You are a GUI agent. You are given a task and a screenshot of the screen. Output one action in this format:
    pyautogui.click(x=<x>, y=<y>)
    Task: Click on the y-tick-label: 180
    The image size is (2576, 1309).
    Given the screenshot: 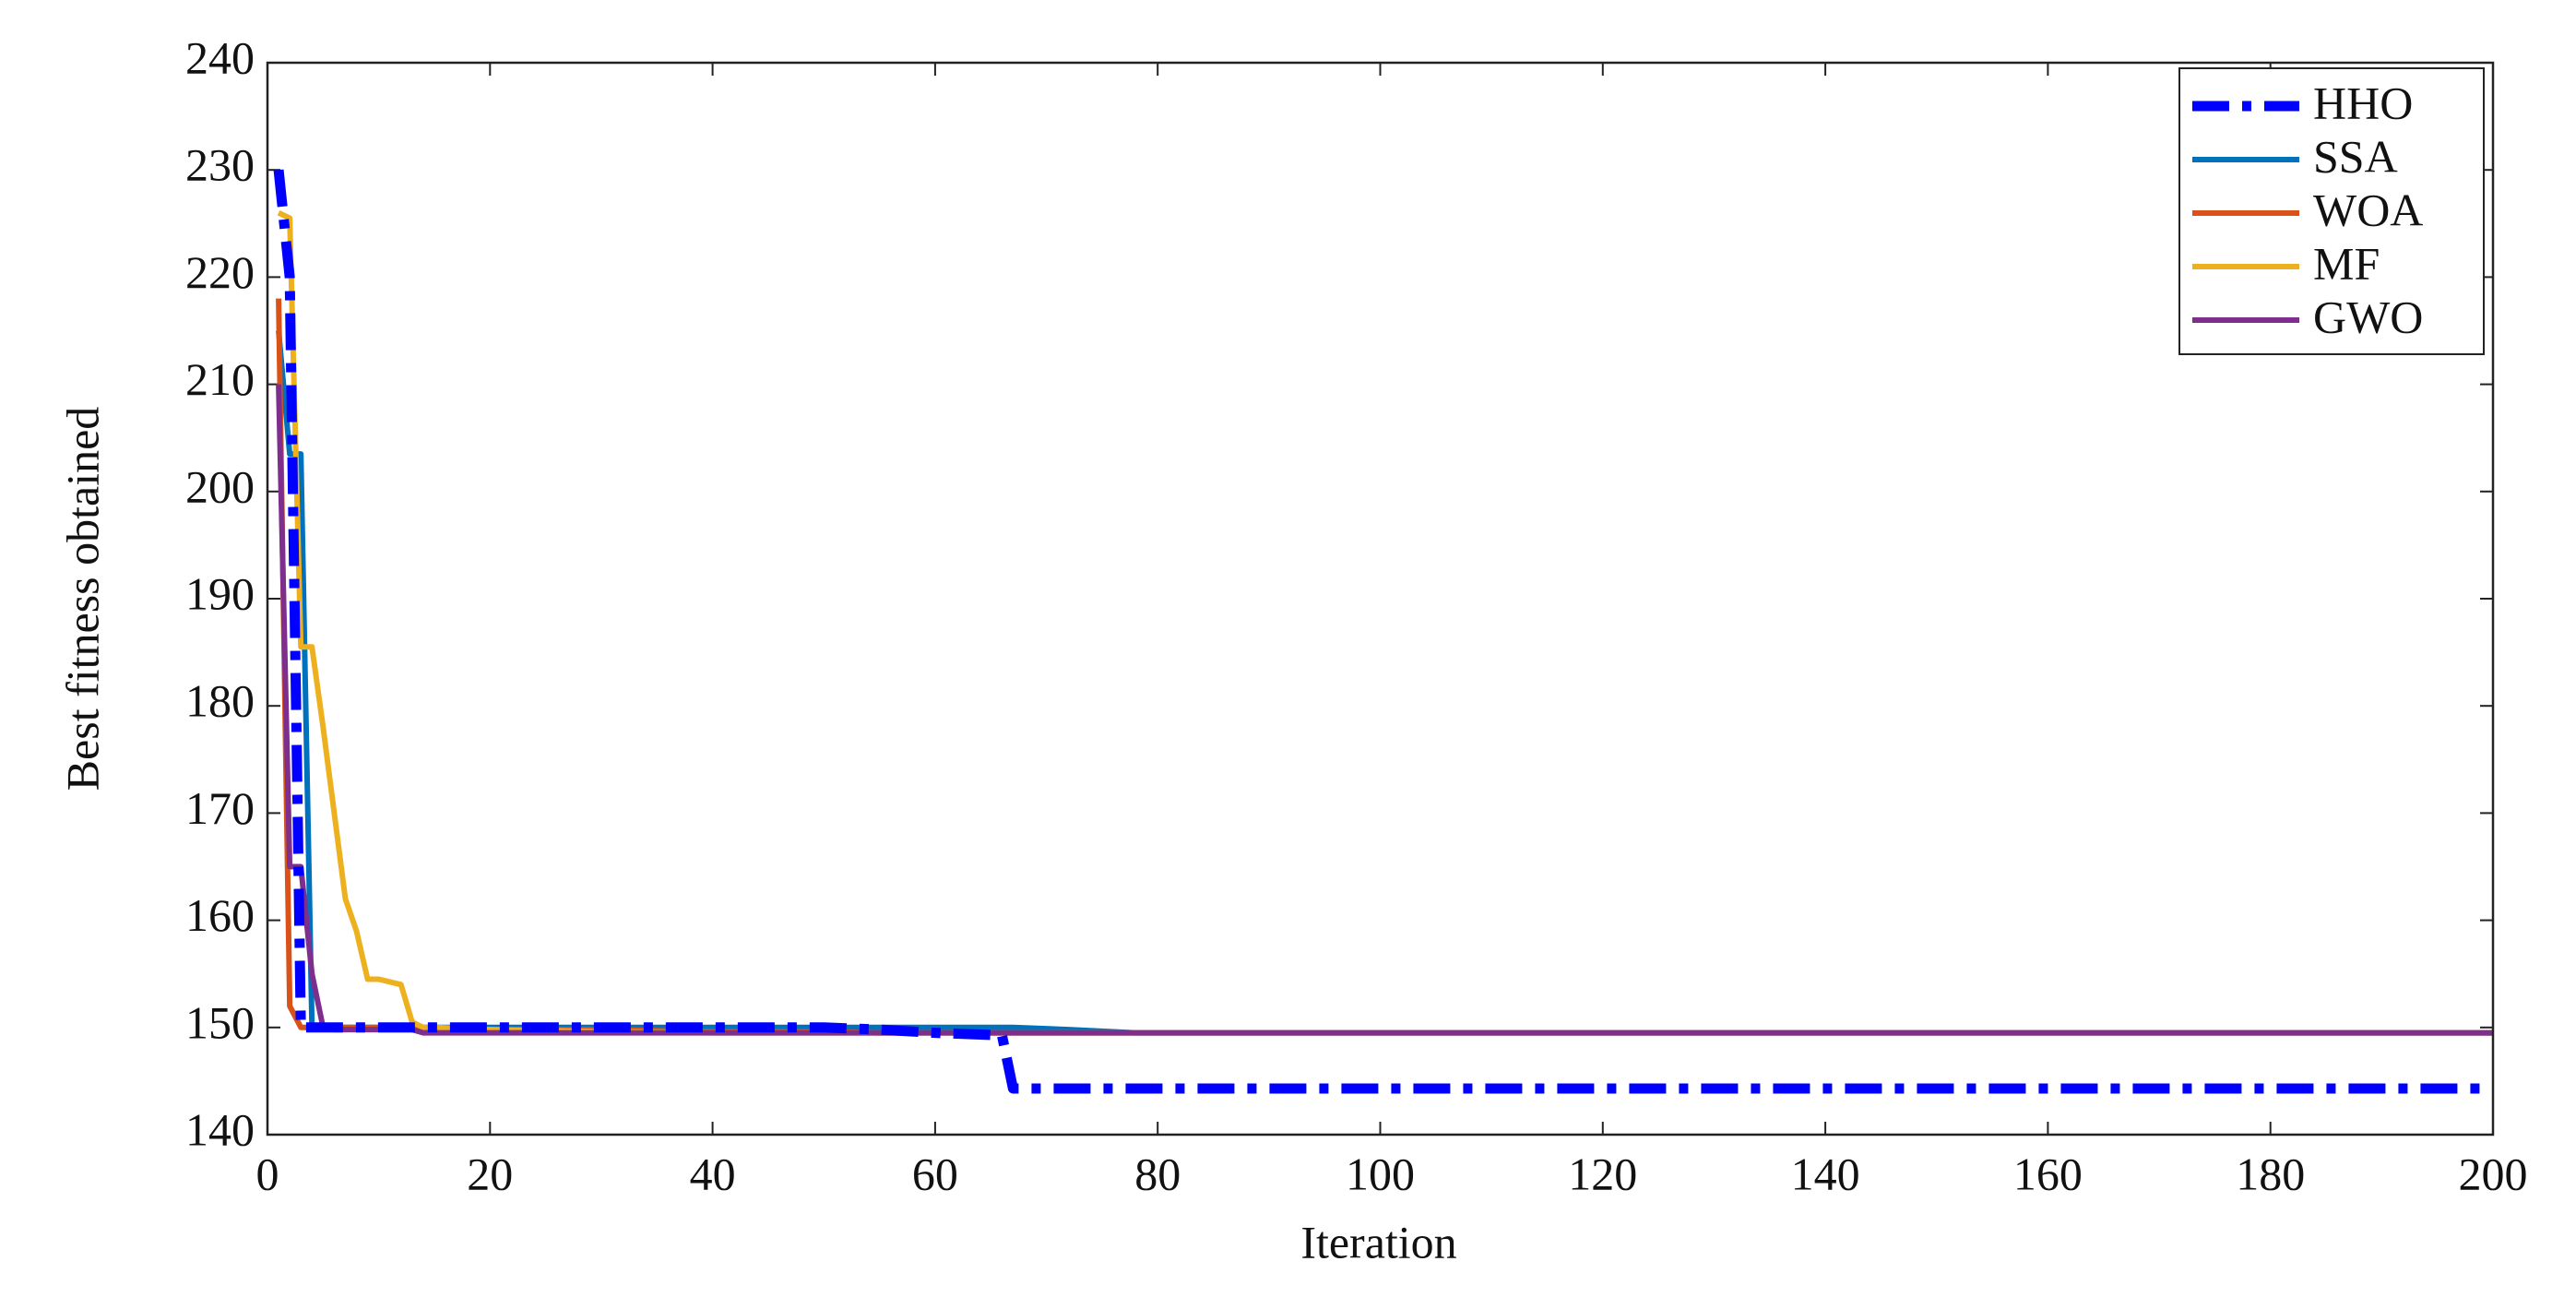 What is the action you would take?
    pyautogui.click(x=220, y=701)
    